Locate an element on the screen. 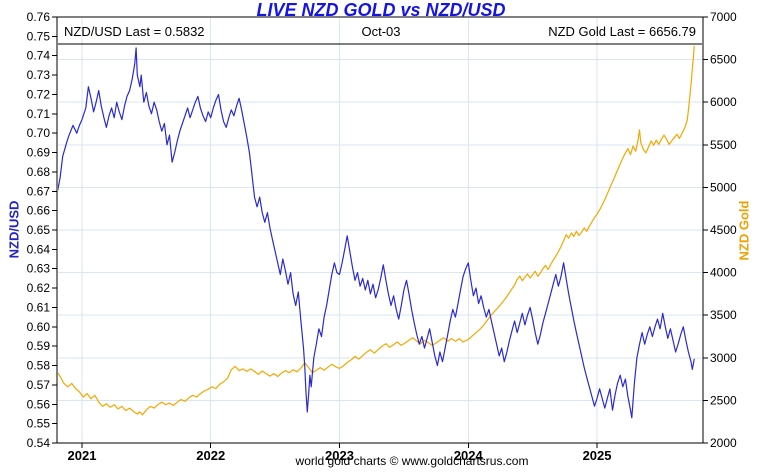  svg-text: 0.71 is located at coordinates (39, 114).